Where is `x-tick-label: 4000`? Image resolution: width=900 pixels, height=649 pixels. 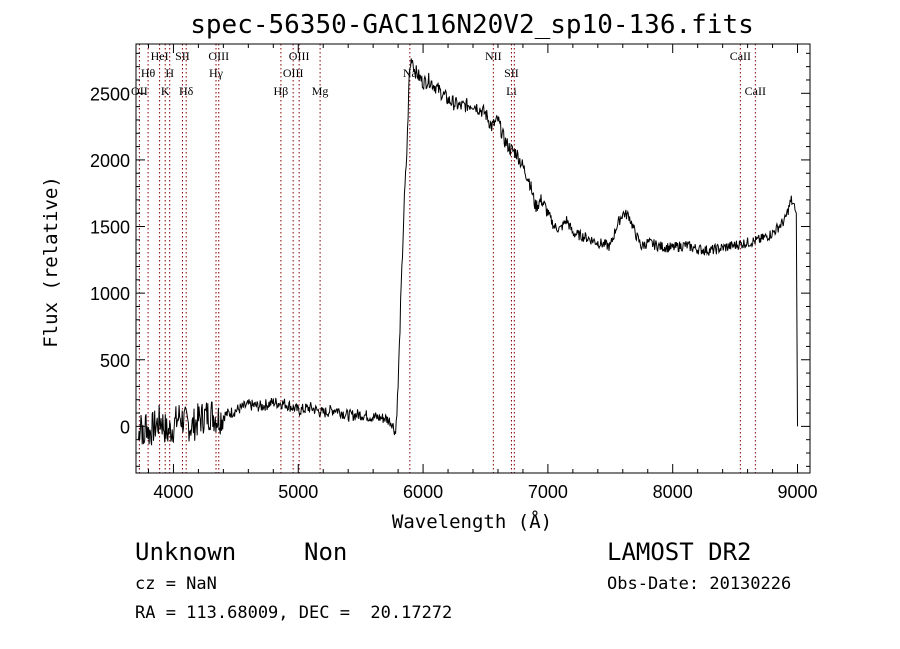 x-tick-label: 4000 is located at coordinates (173, 492).